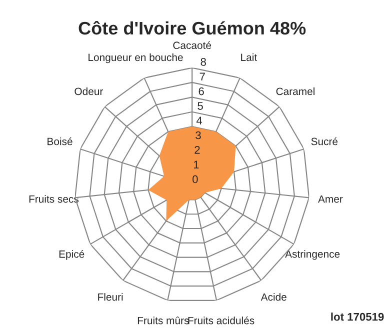  I want to click on spoke-label: Lait, so click(249, 57).